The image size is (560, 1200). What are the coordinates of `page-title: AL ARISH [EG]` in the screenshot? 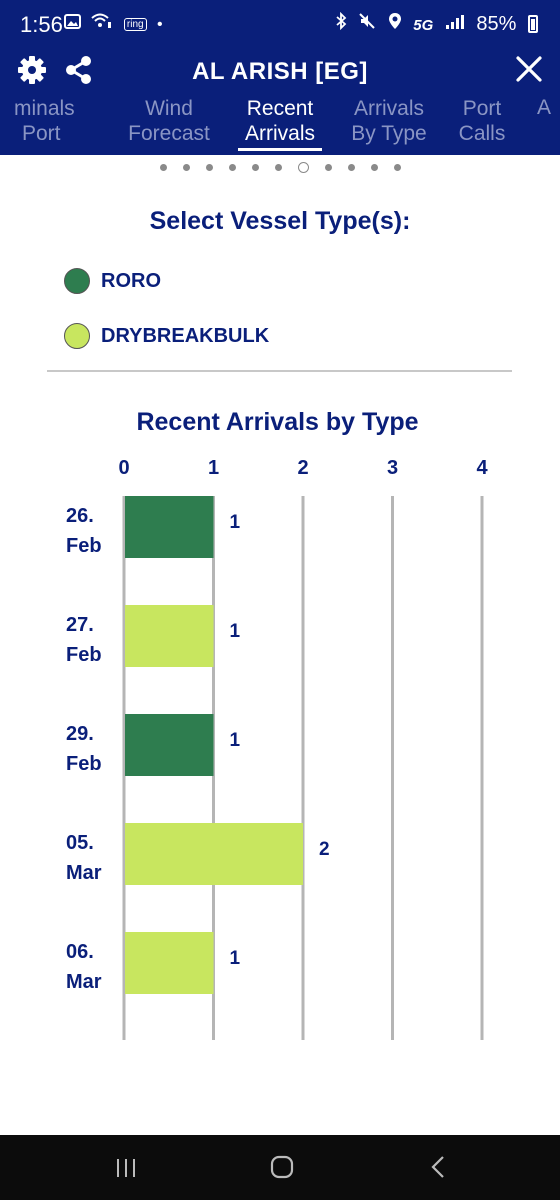 It's located at (280, 71).